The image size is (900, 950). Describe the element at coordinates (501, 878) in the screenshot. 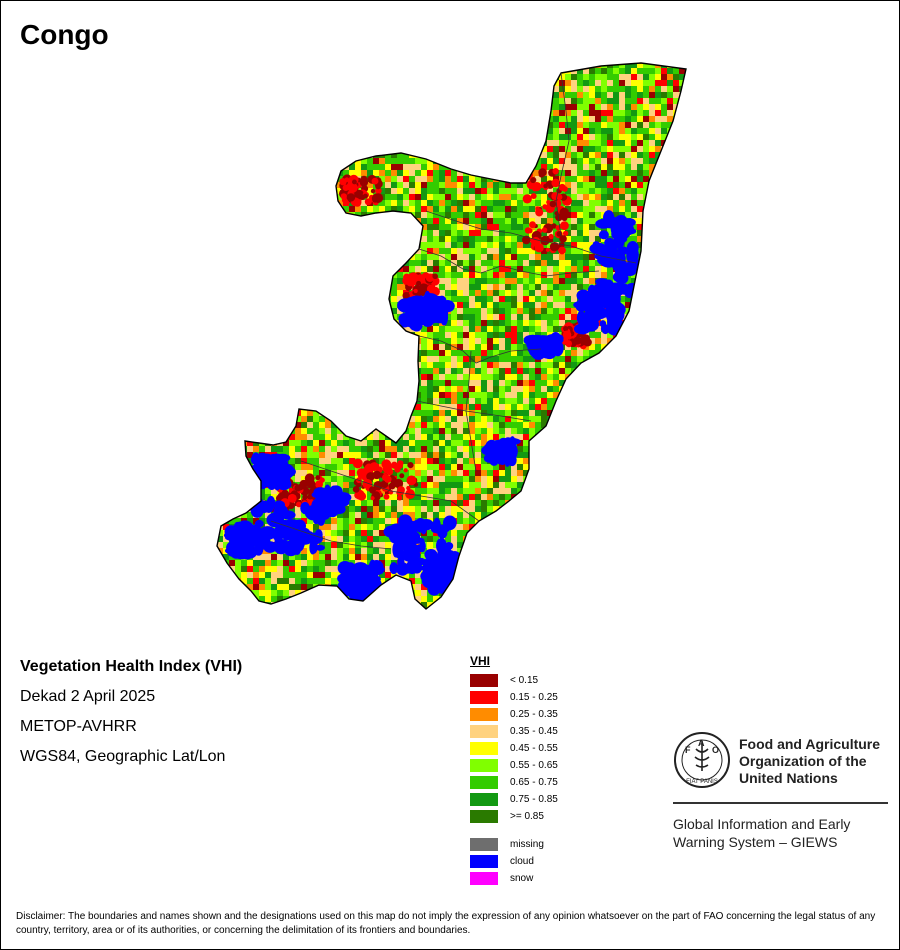

I see `legend-special-row: snow` at that location.